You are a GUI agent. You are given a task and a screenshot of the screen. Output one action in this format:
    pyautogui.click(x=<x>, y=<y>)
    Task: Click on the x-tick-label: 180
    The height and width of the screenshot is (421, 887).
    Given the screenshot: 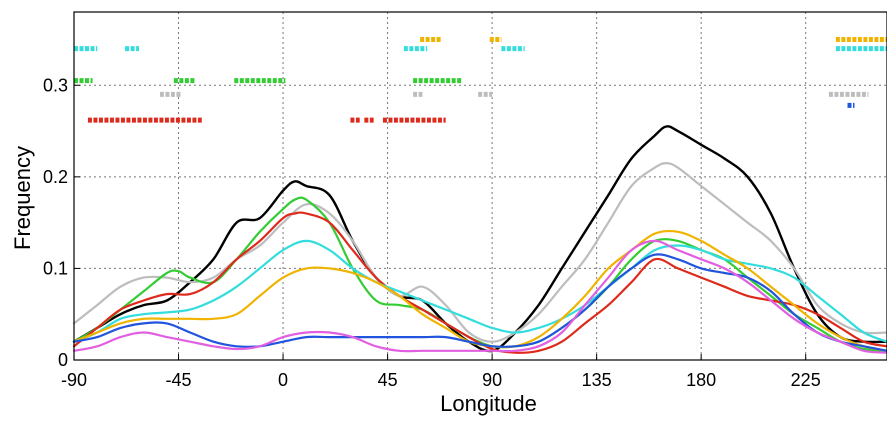 What is the action you would take?
    pyautogui.click(x=701, y=380)
    